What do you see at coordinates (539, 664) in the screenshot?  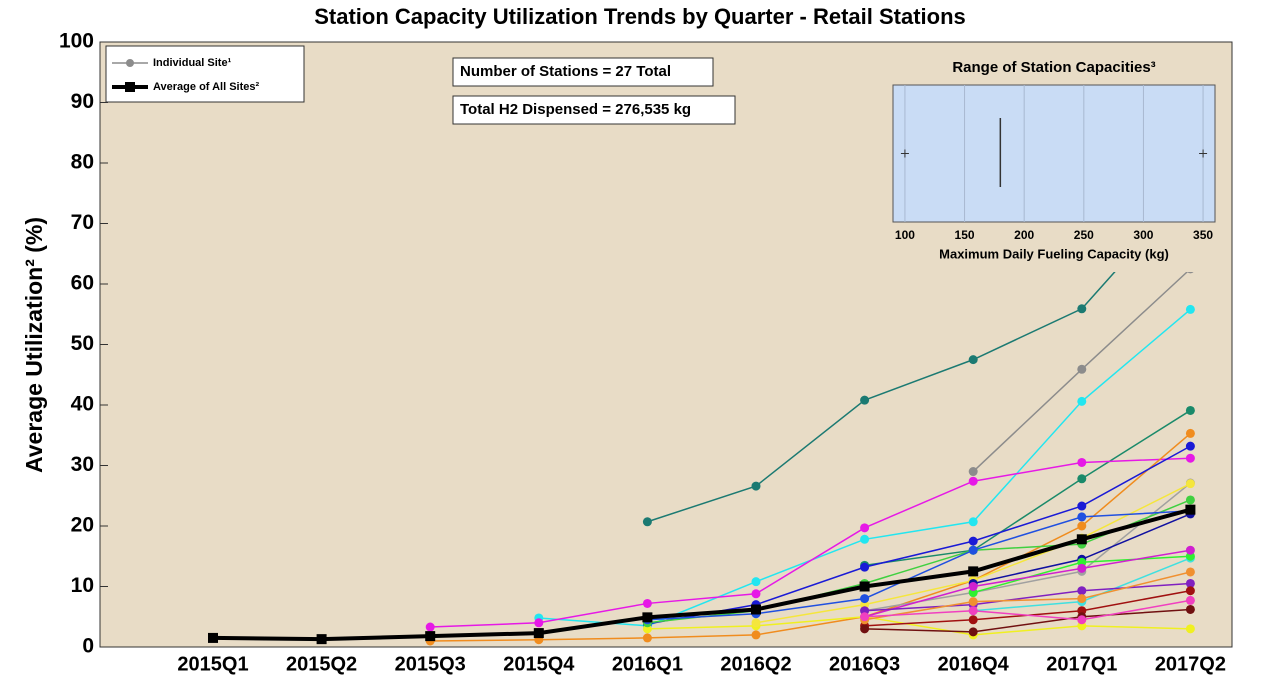 I see `x-tick-label: 2015Q4` at bounding box center [539, 664].